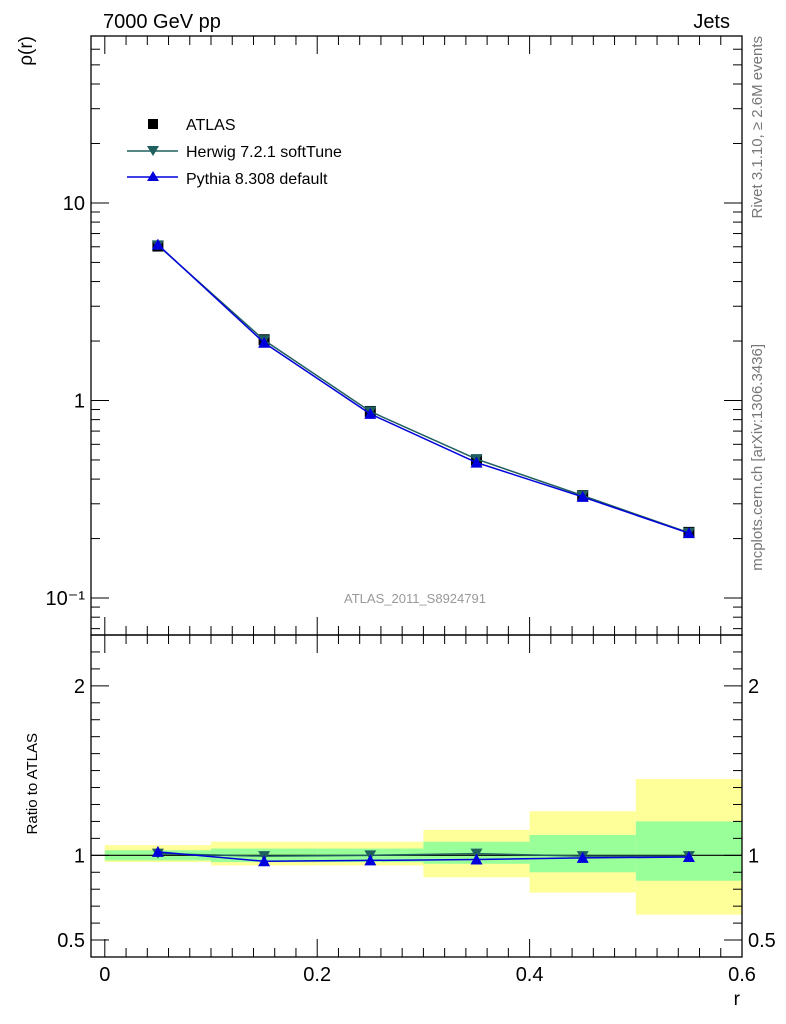  What do you see at coordinates (32, 783) in the screenshot?
I see `ratio-ylabel: Ratio to ATLAS` at bounding box center [32, 783].